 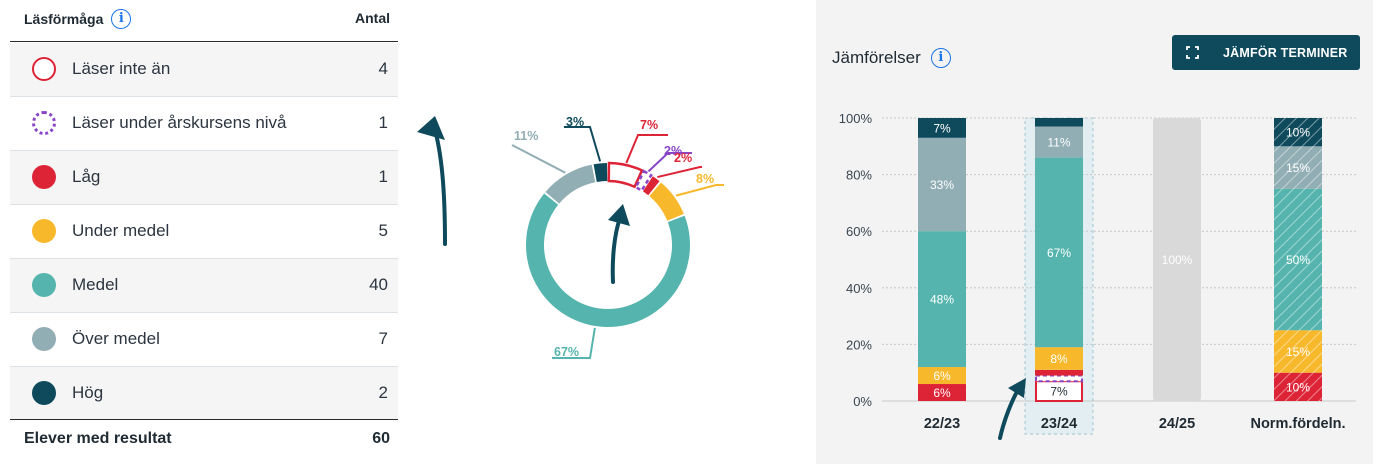 What do you see at coordinates (942, 424) in the screenshot?
I see `x-tick-label: 22/23` at bounding box center [942, 424].